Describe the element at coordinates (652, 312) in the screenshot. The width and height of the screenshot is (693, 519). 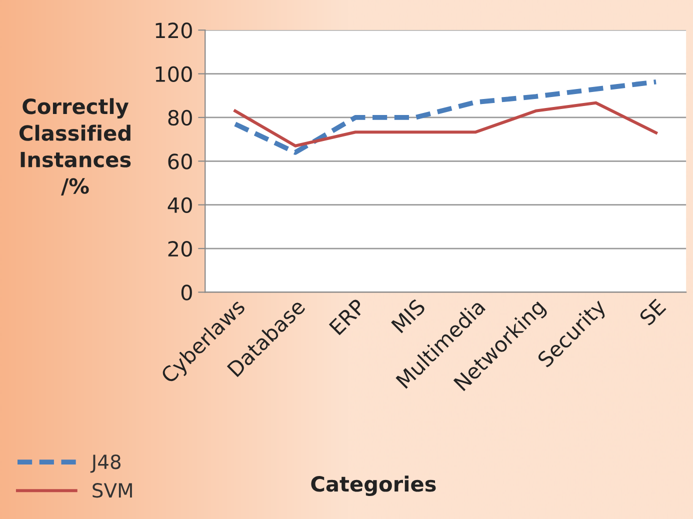
I see `x-tick-label: SE` at that location.